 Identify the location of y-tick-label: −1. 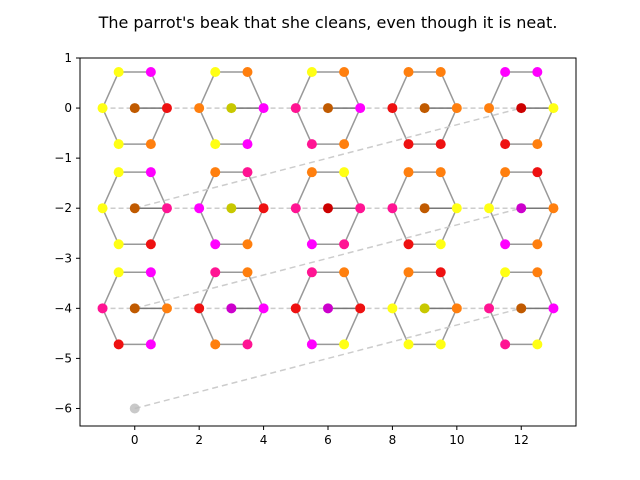
(63, 158).